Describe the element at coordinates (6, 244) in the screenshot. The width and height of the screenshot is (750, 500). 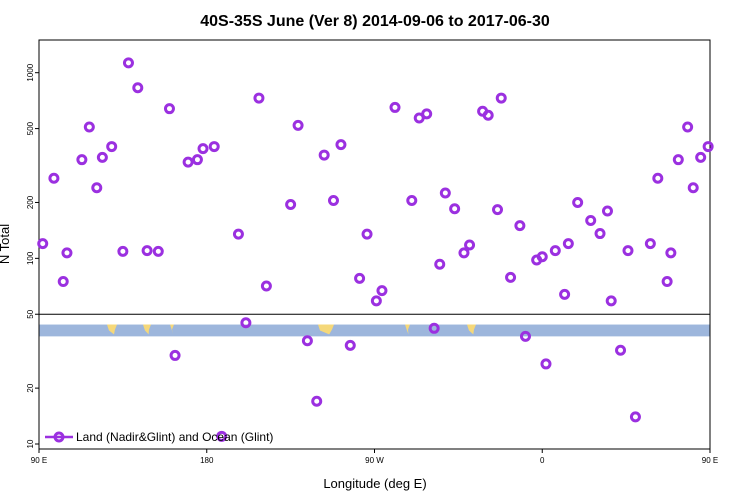
I see `y-axis-label: N Total` at that location.